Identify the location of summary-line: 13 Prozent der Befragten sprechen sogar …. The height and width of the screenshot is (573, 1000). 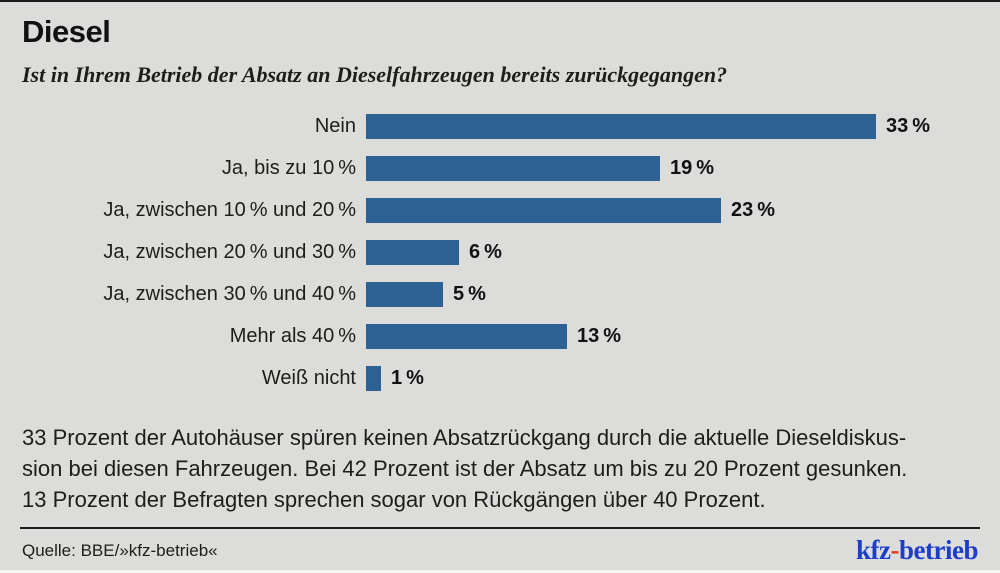
(394, 499).